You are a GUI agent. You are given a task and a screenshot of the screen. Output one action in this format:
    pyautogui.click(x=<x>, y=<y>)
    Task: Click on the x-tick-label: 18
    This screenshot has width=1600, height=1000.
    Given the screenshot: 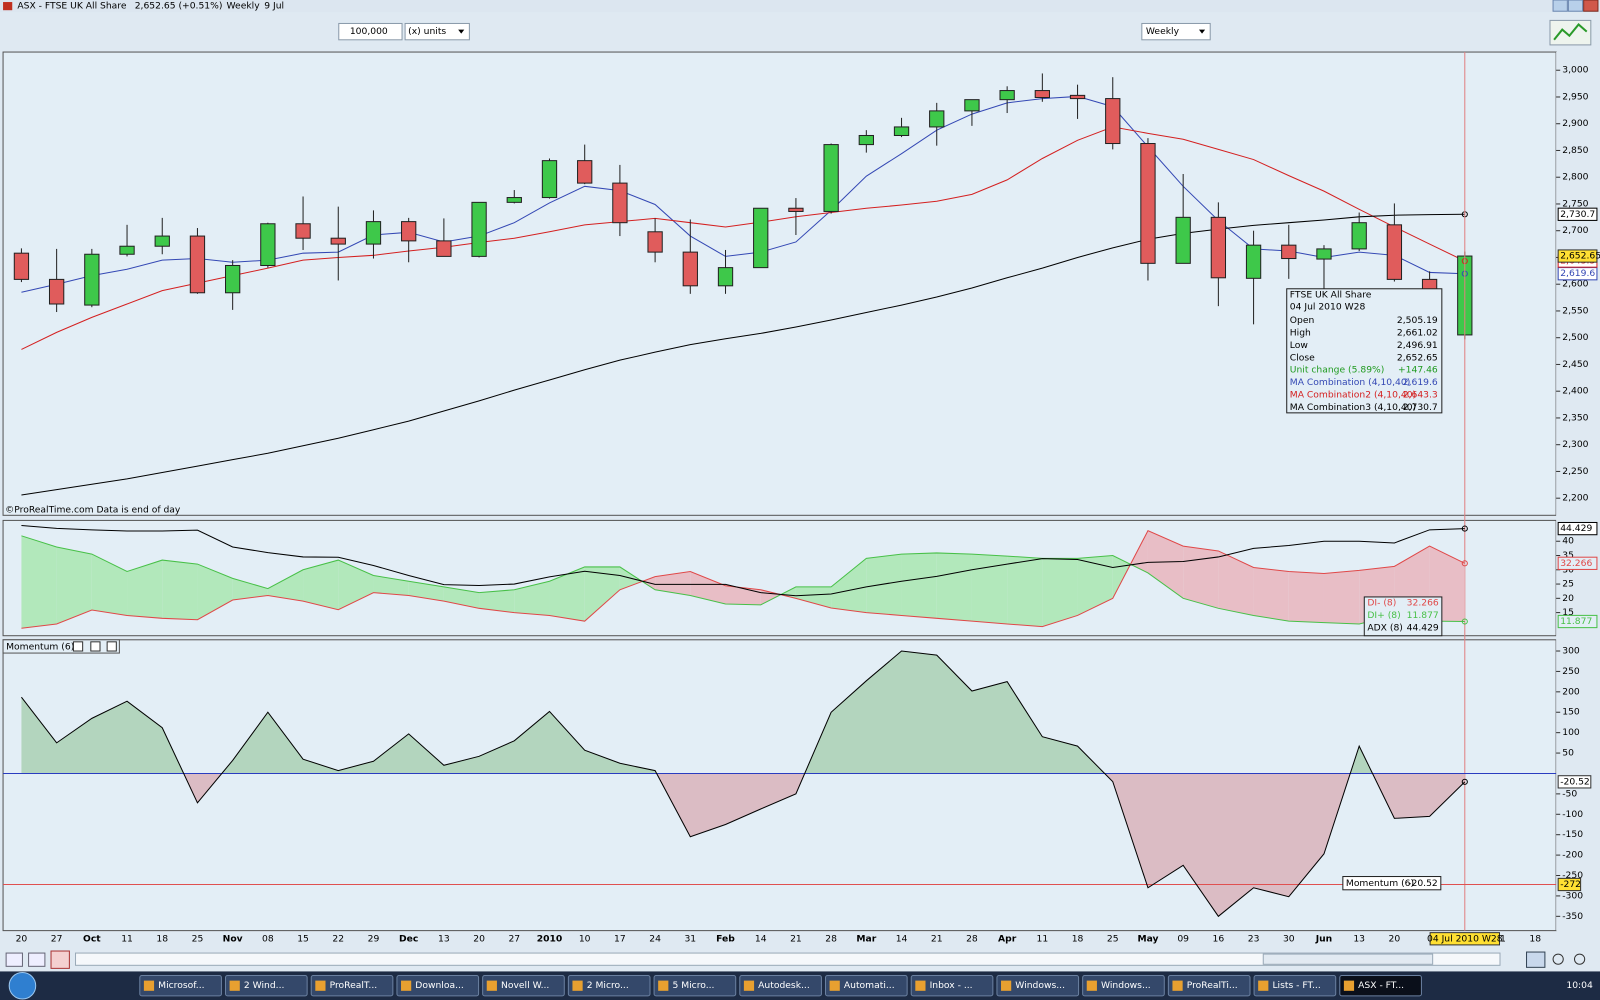 What is the action you would take?
    pyautogui.click(x=1535, y=938)
    